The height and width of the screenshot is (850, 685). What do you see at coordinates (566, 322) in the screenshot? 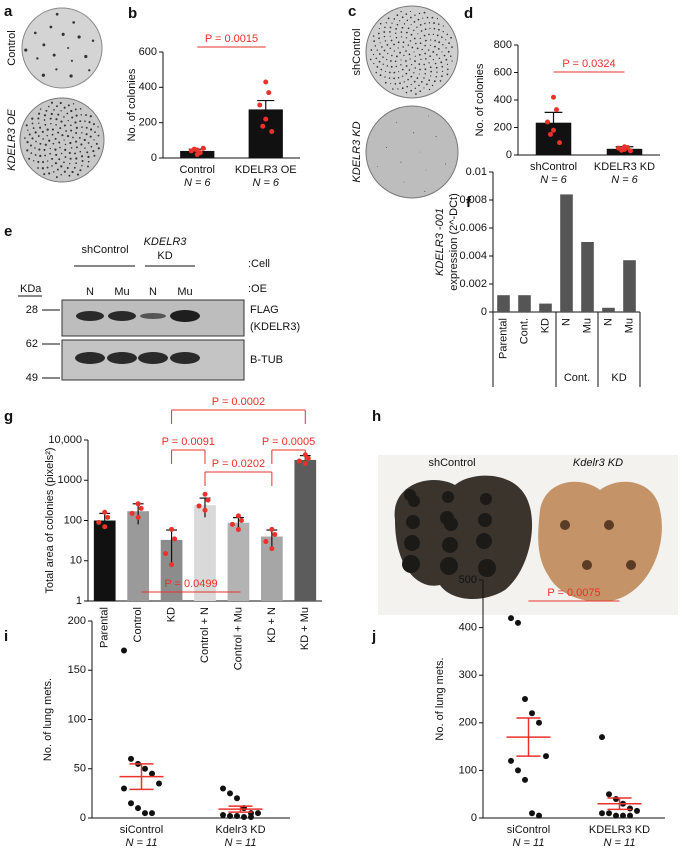
I see `x-tick-label: N` at bounding box center [566, 322].